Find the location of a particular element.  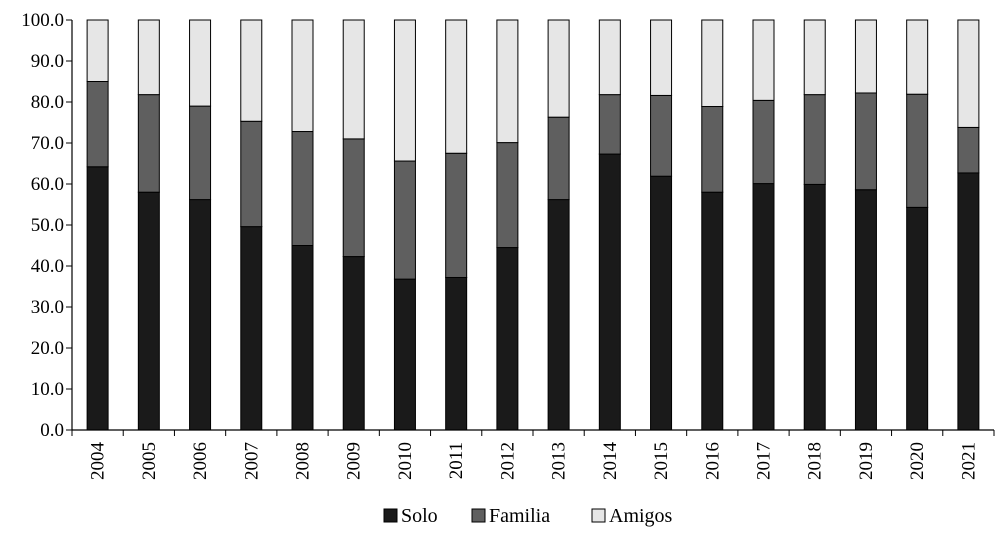

x-tick-label: 2007 is located at coordinates (251, 461).